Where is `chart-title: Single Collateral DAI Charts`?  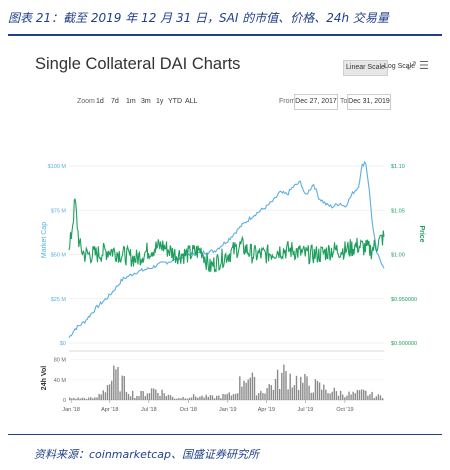
chart-title: Single Collateral DAI Charts is located at coordinates (138, 64).